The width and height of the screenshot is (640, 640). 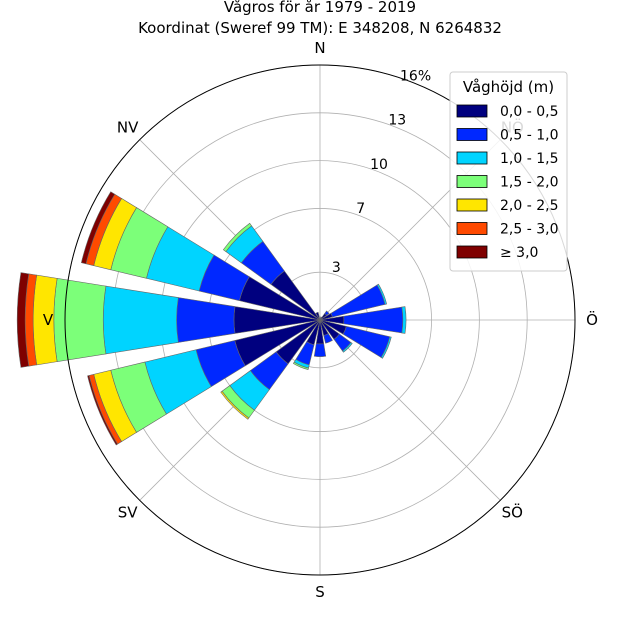 What do you see at coordinates (360, 209) in the screenshot?
I see `radial-tick-label: 7` at bounding box center [360, 209].